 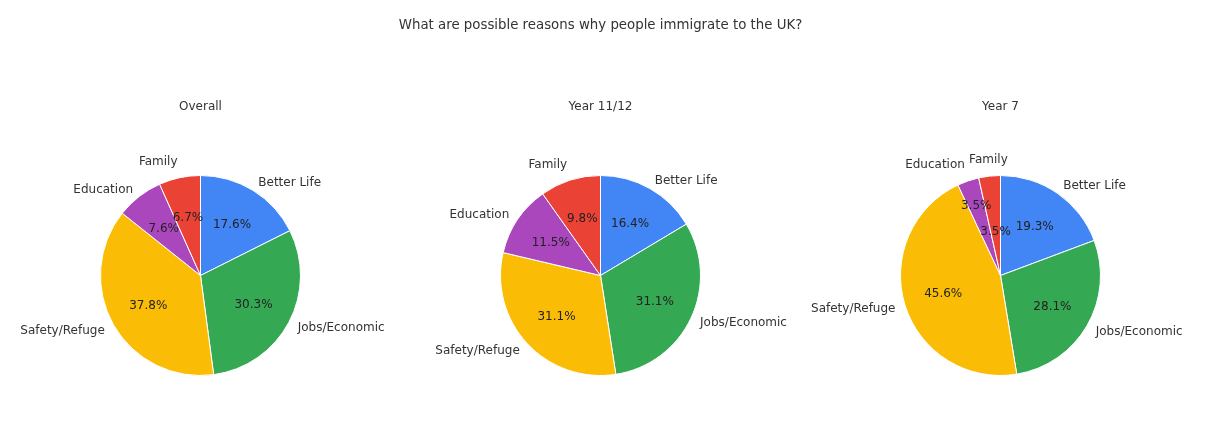 What do you see at coordinates (148, 305) in the screenshot?
I see `data-label: 37.8%` at bounding box center [148, 305].